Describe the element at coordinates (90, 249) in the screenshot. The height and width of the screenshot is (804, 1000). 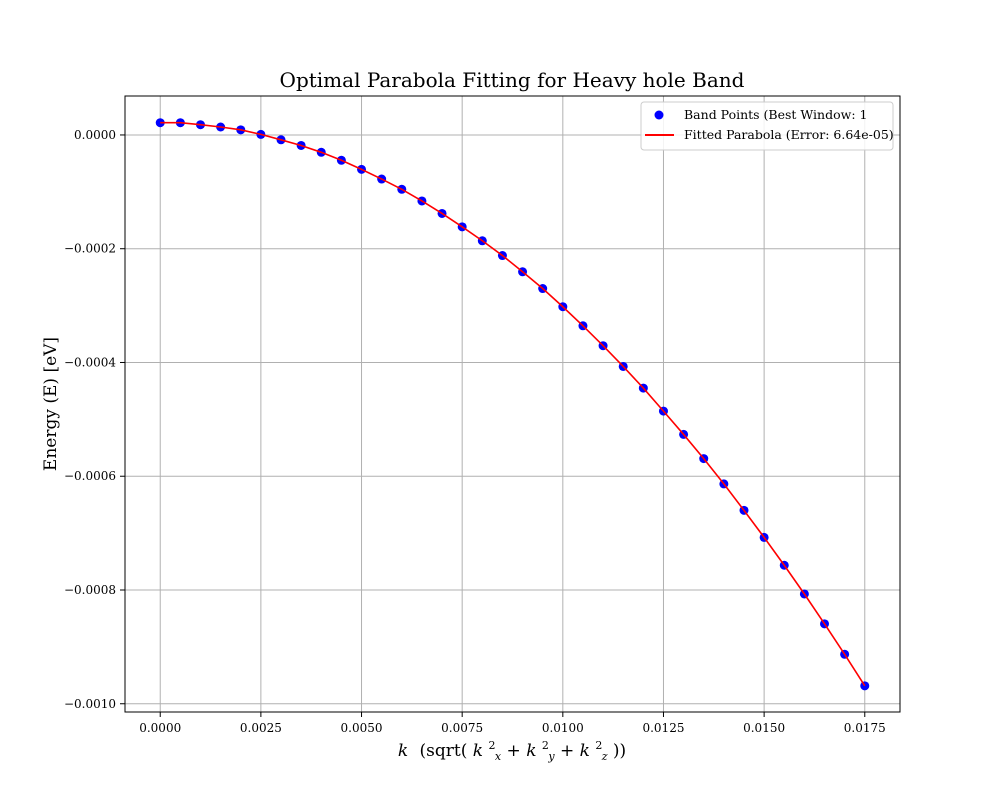
I see `y-tick-label: −0.0002` at that location.